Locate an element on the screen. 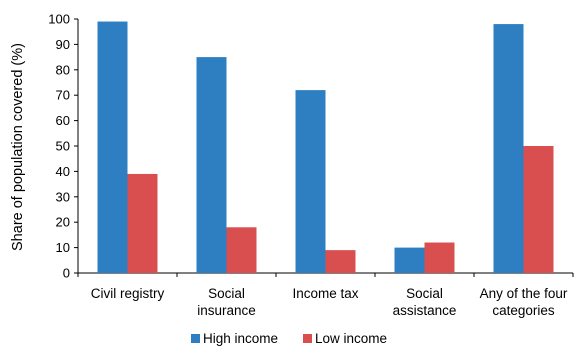  x-category-label: Income tax is located at coordinates (325, 293).